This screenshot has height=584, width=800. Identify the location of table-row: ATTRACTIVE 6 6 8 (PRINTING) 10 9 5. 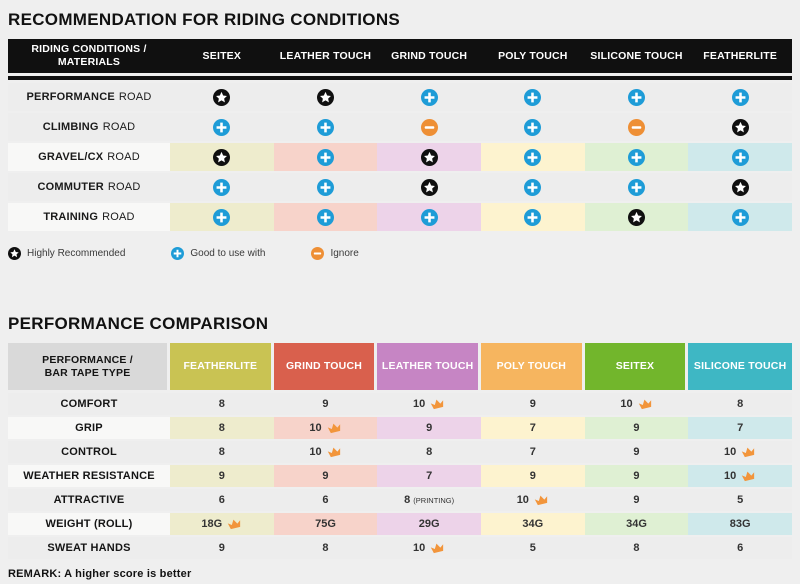
(400, 500).